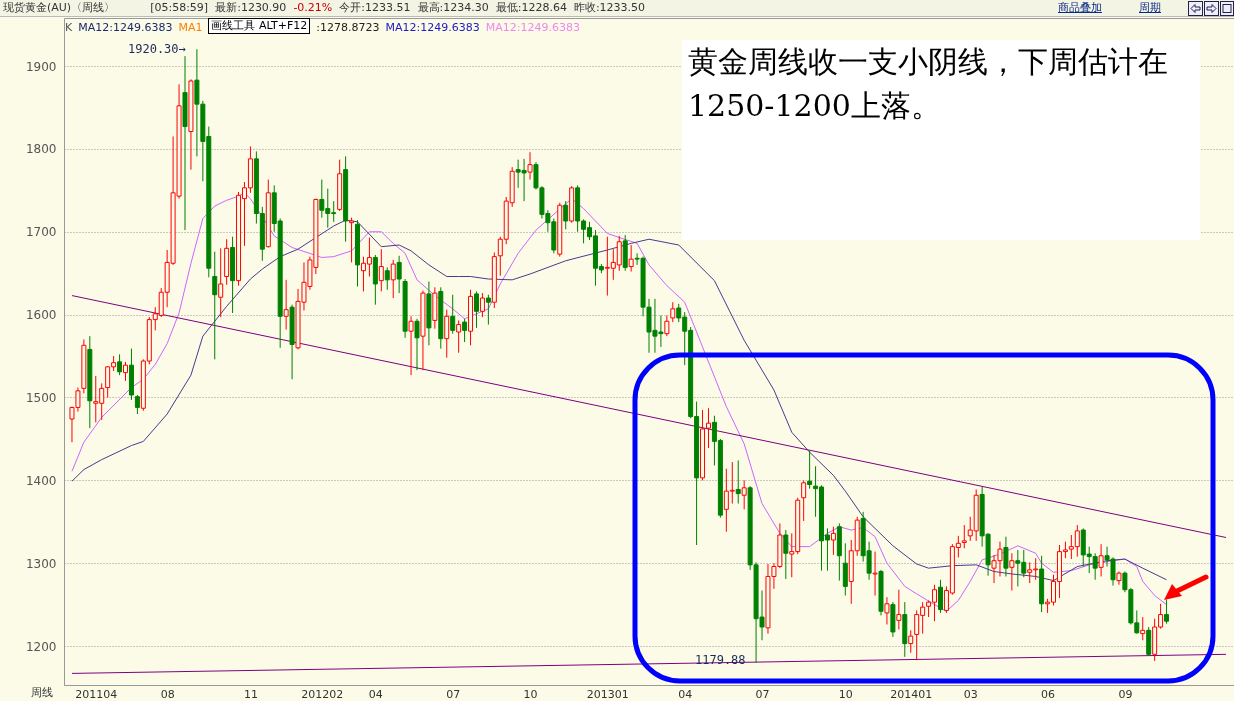 Image resolution: width=1234 pixels, height=701 pixels. What do you see at coordinates (179, 8) in the screenshot?
I see `text: [05:58:59]` at bounding box center [179, 8].